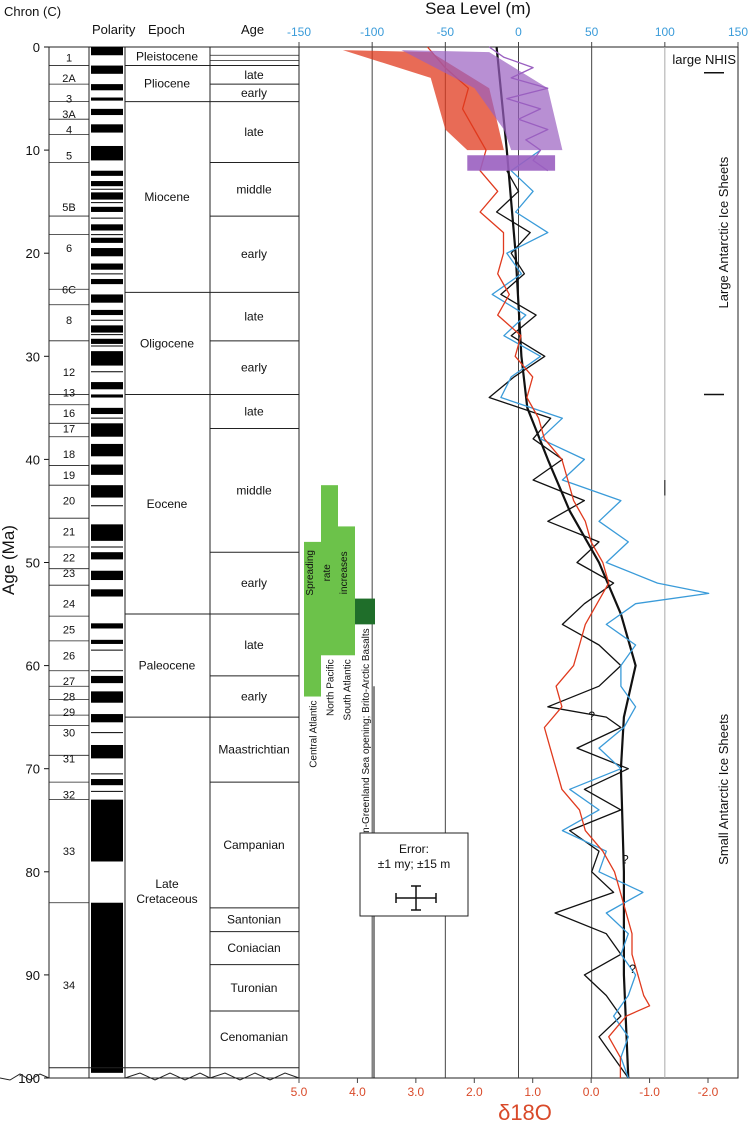 The height and width of the screenshot is (1126, 750). I want to click on stage-label: Campanian, so click(253, 845).